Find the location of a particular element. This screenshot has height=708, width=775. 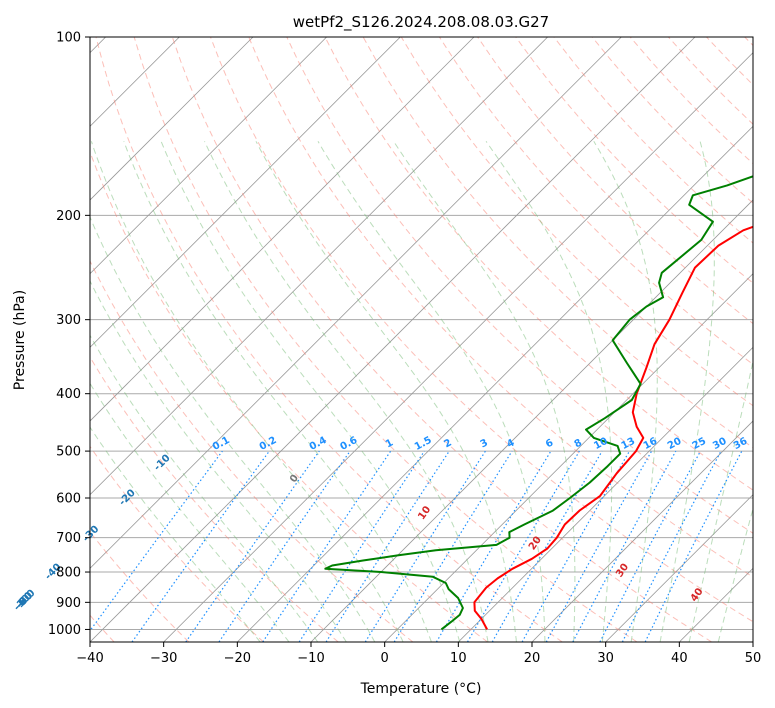

x-tick-label: 0 is located at coordinates (385, 658).